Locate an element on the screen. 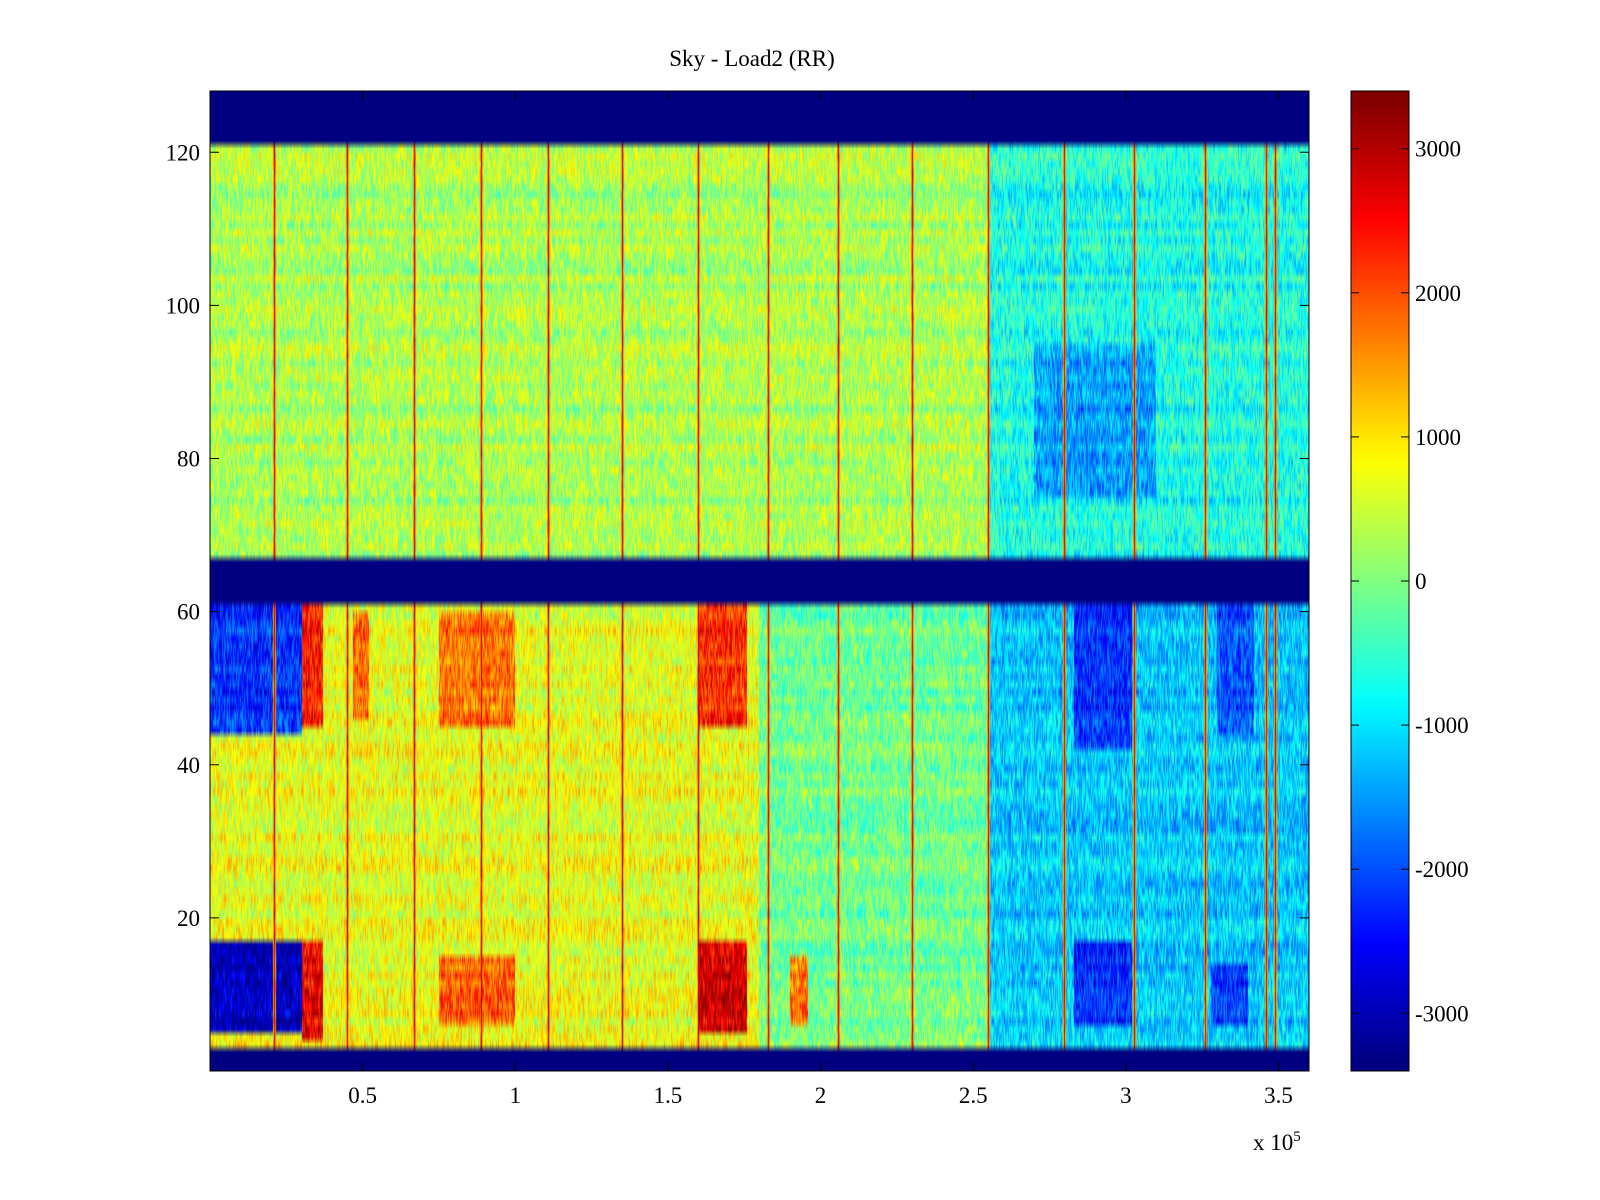 The width and height of the screenshot is (1600, 1200). colorbar-tick-label: 1000 is located at coordinates (1438, 437).